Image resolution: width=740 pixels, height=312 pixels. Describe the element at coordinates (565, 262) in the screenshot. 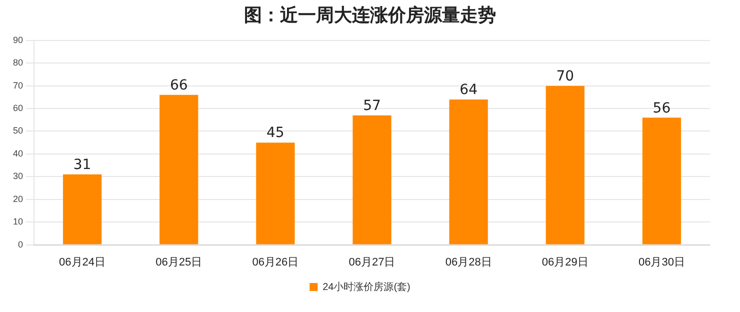

I see `x-tick-label: 06月29日` at that location.